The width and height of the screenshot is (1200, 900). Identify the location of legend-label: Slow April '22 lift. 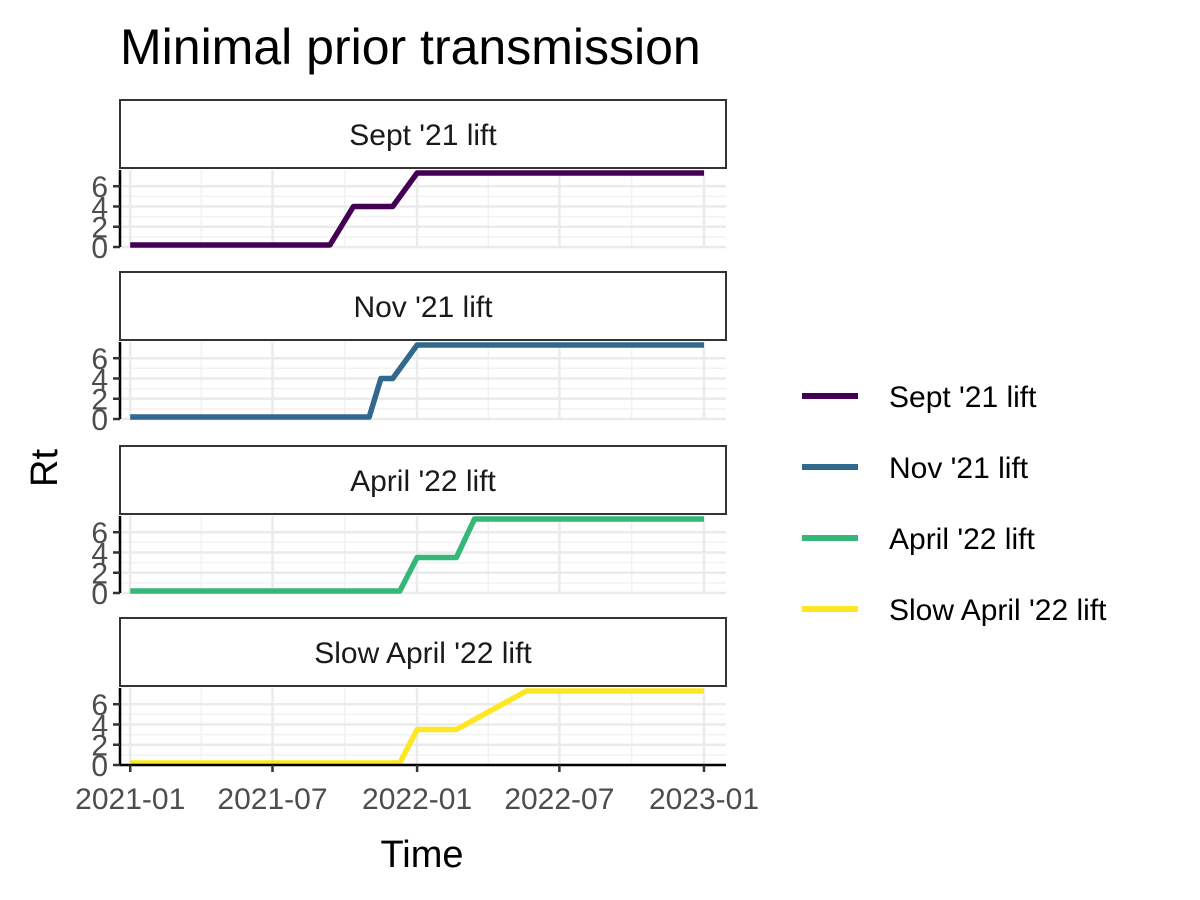
(998, 610).